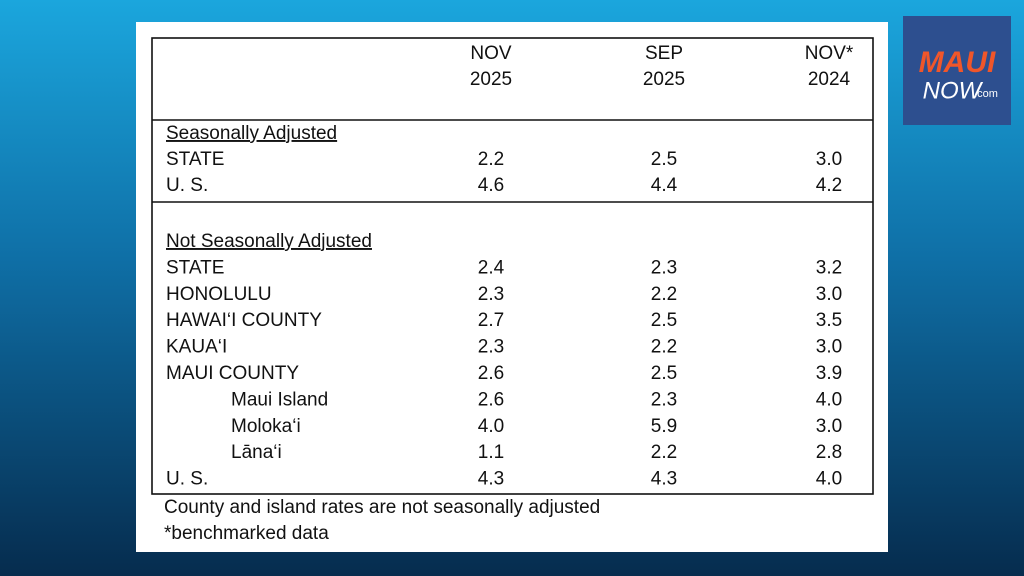 The image size is (1024, 576). Describe the element at coordinates (829, 373) in the screenshot. I see `cell-value: 3.9` at that location.